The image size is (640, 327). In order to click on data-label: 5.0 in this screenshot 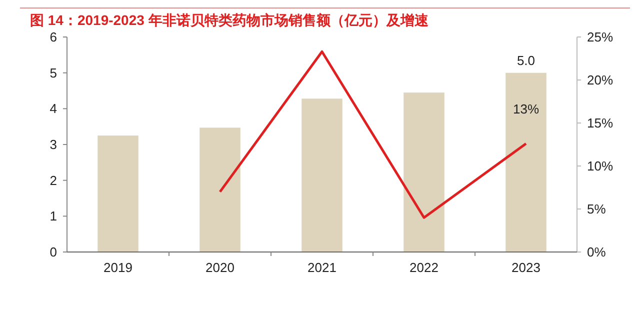, I will do `click(526, 60)`.